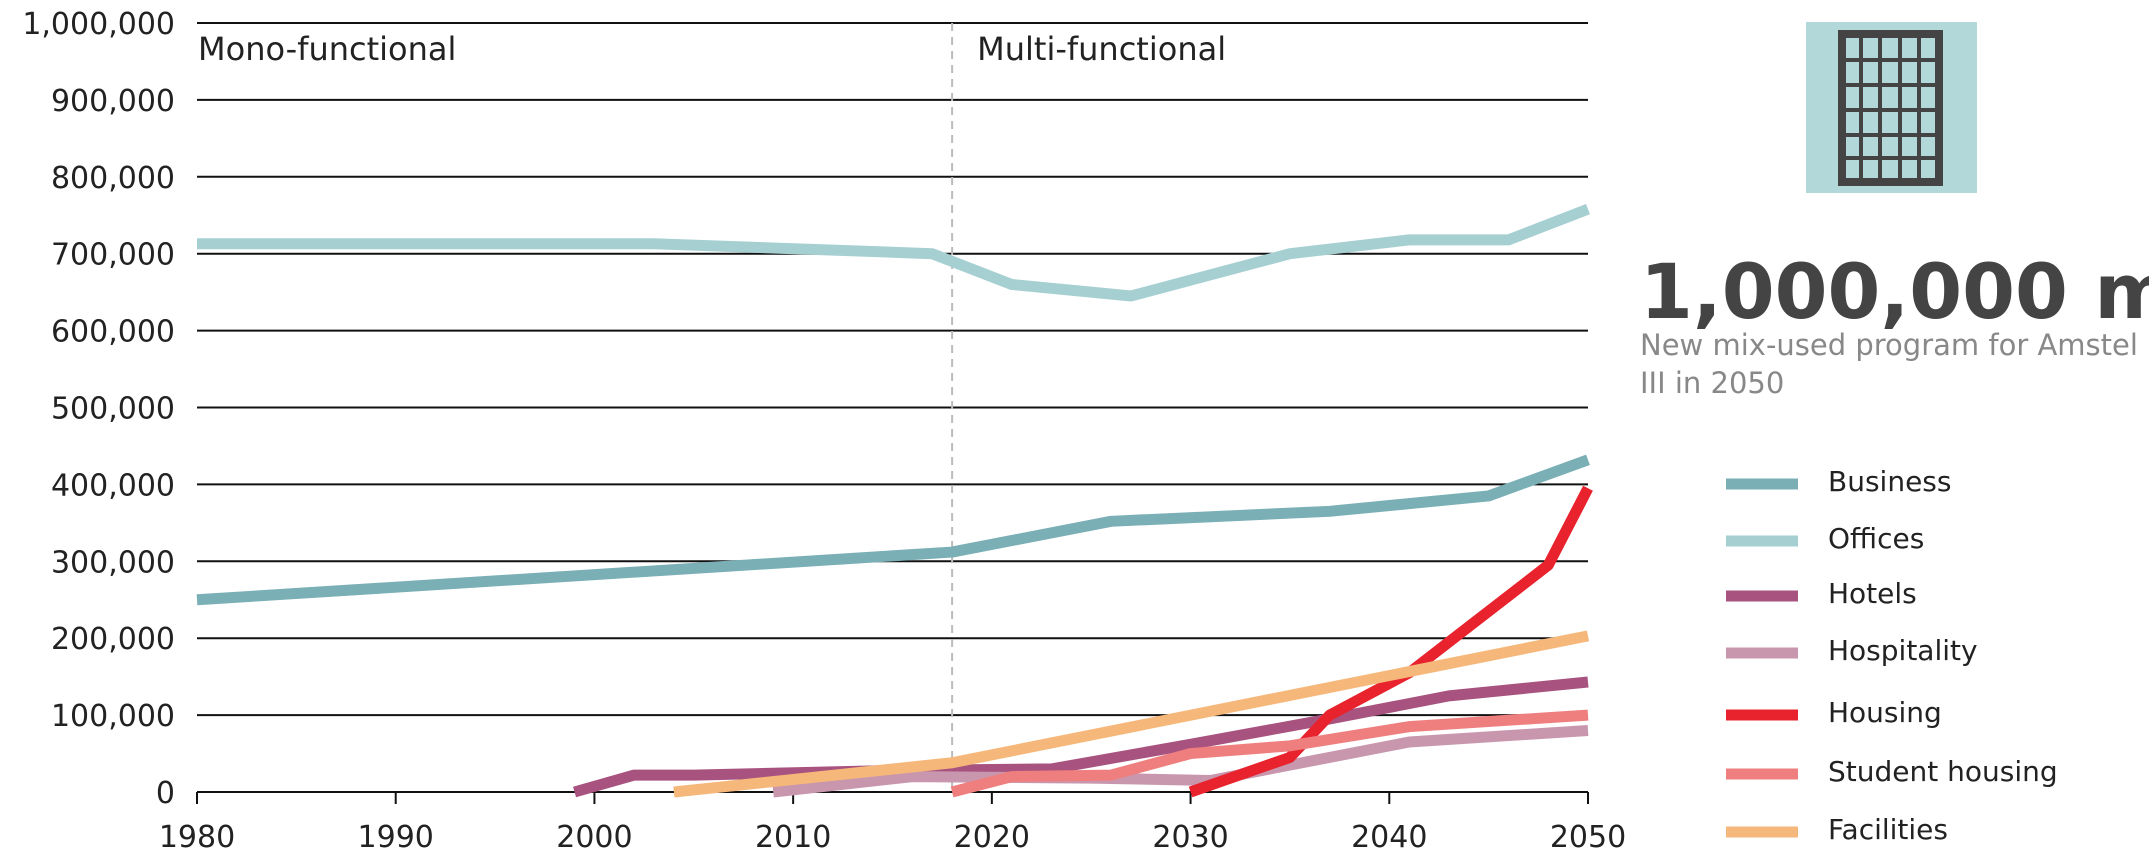  I want to click on x-tick-label: 2020, so click(992, 835).